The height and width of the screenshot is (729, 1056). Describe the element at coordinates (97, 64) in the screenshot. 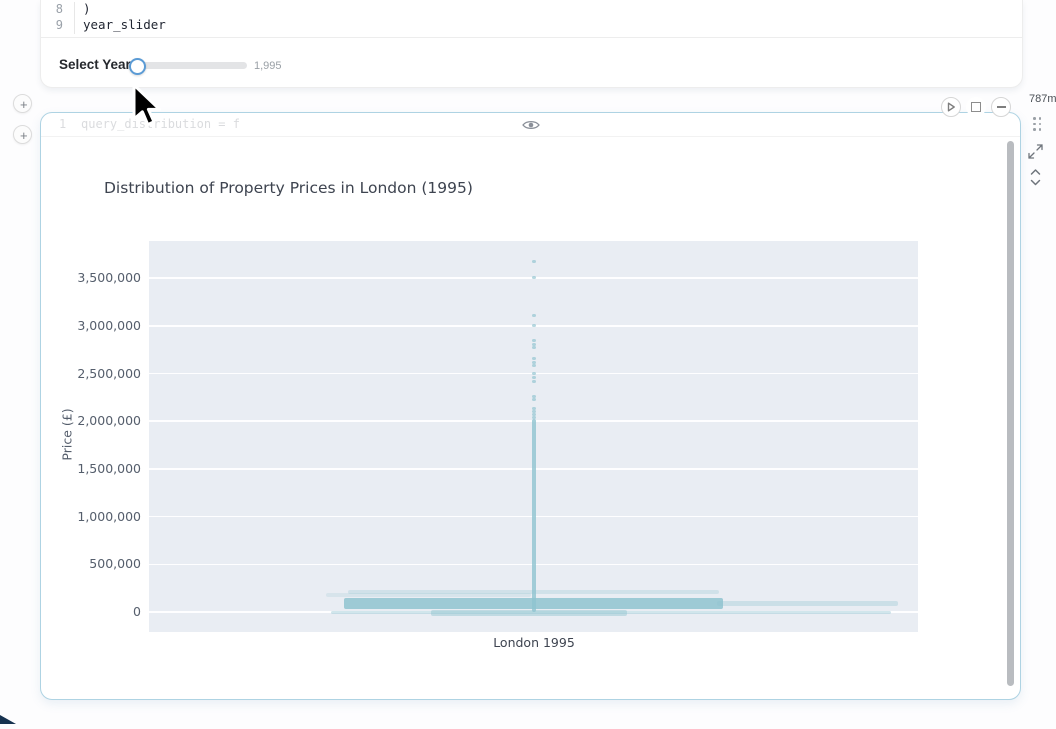

I see `slider-label: Select Year:` at that location.